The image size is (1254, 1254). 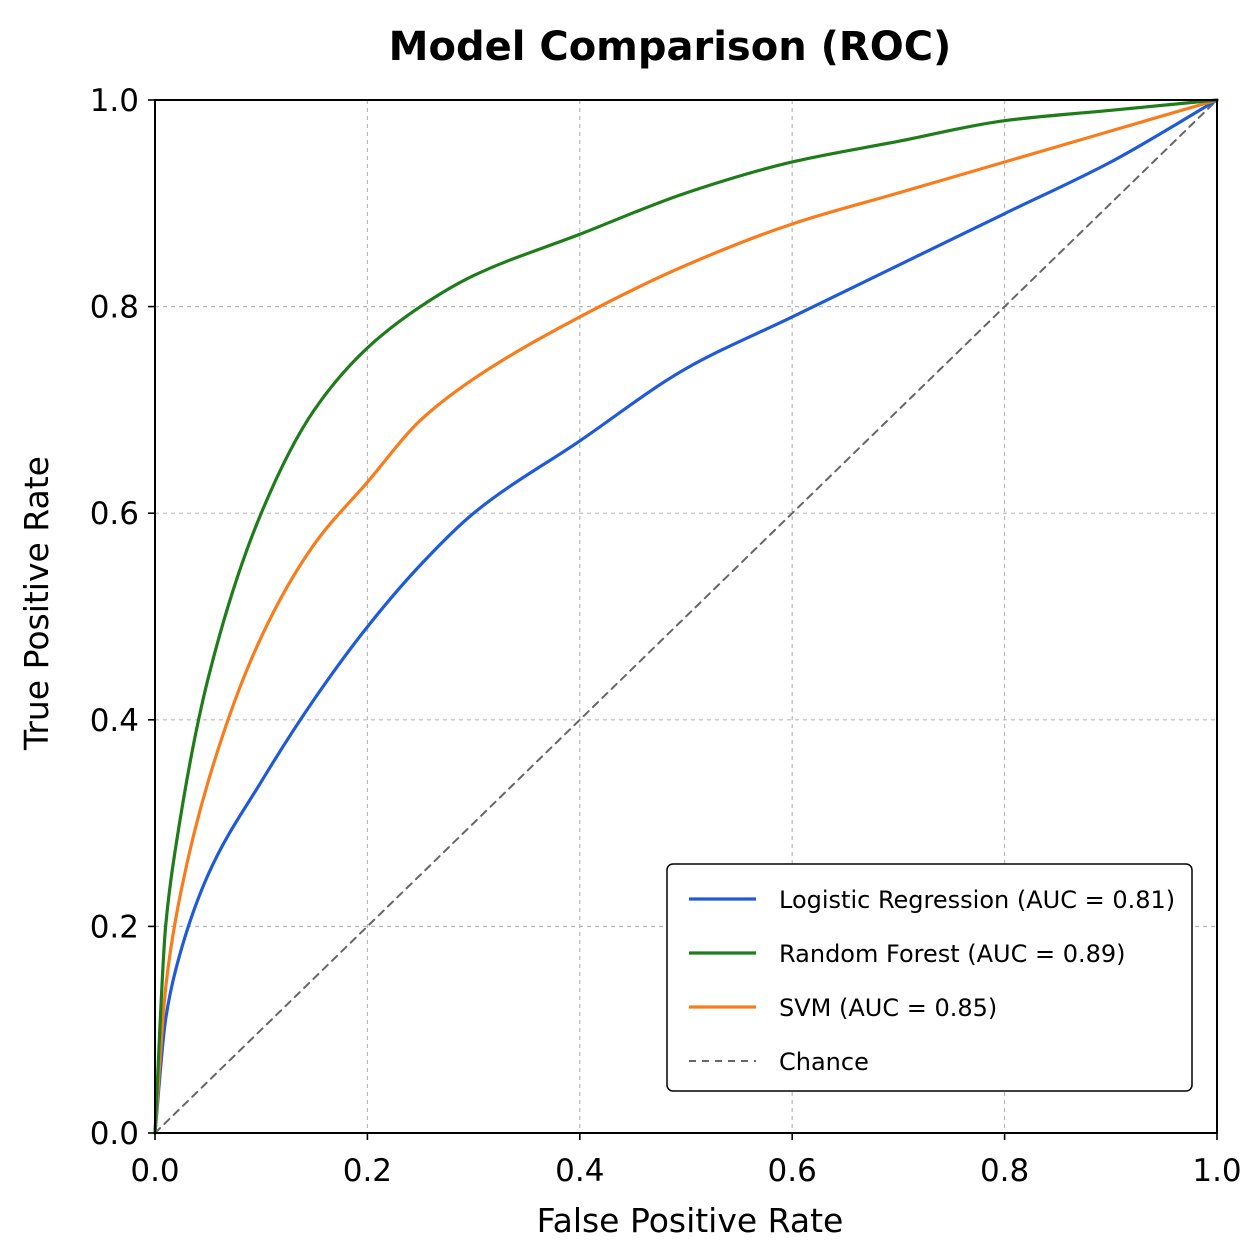 What do you see at coordinates (792, 1171) in the screenshot?
I see `x-tick-label-3: 0.6` at bounding box center [792, 1171].